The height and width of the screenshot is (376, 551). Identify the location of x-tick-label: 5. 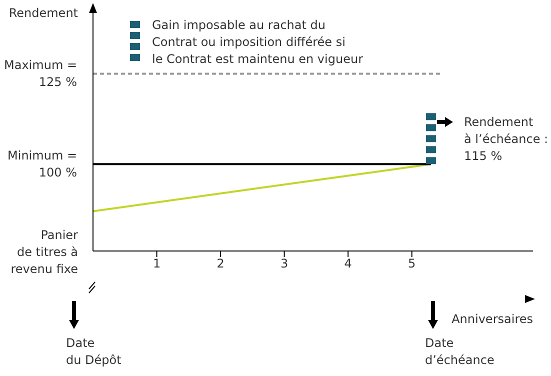
(412, 263).